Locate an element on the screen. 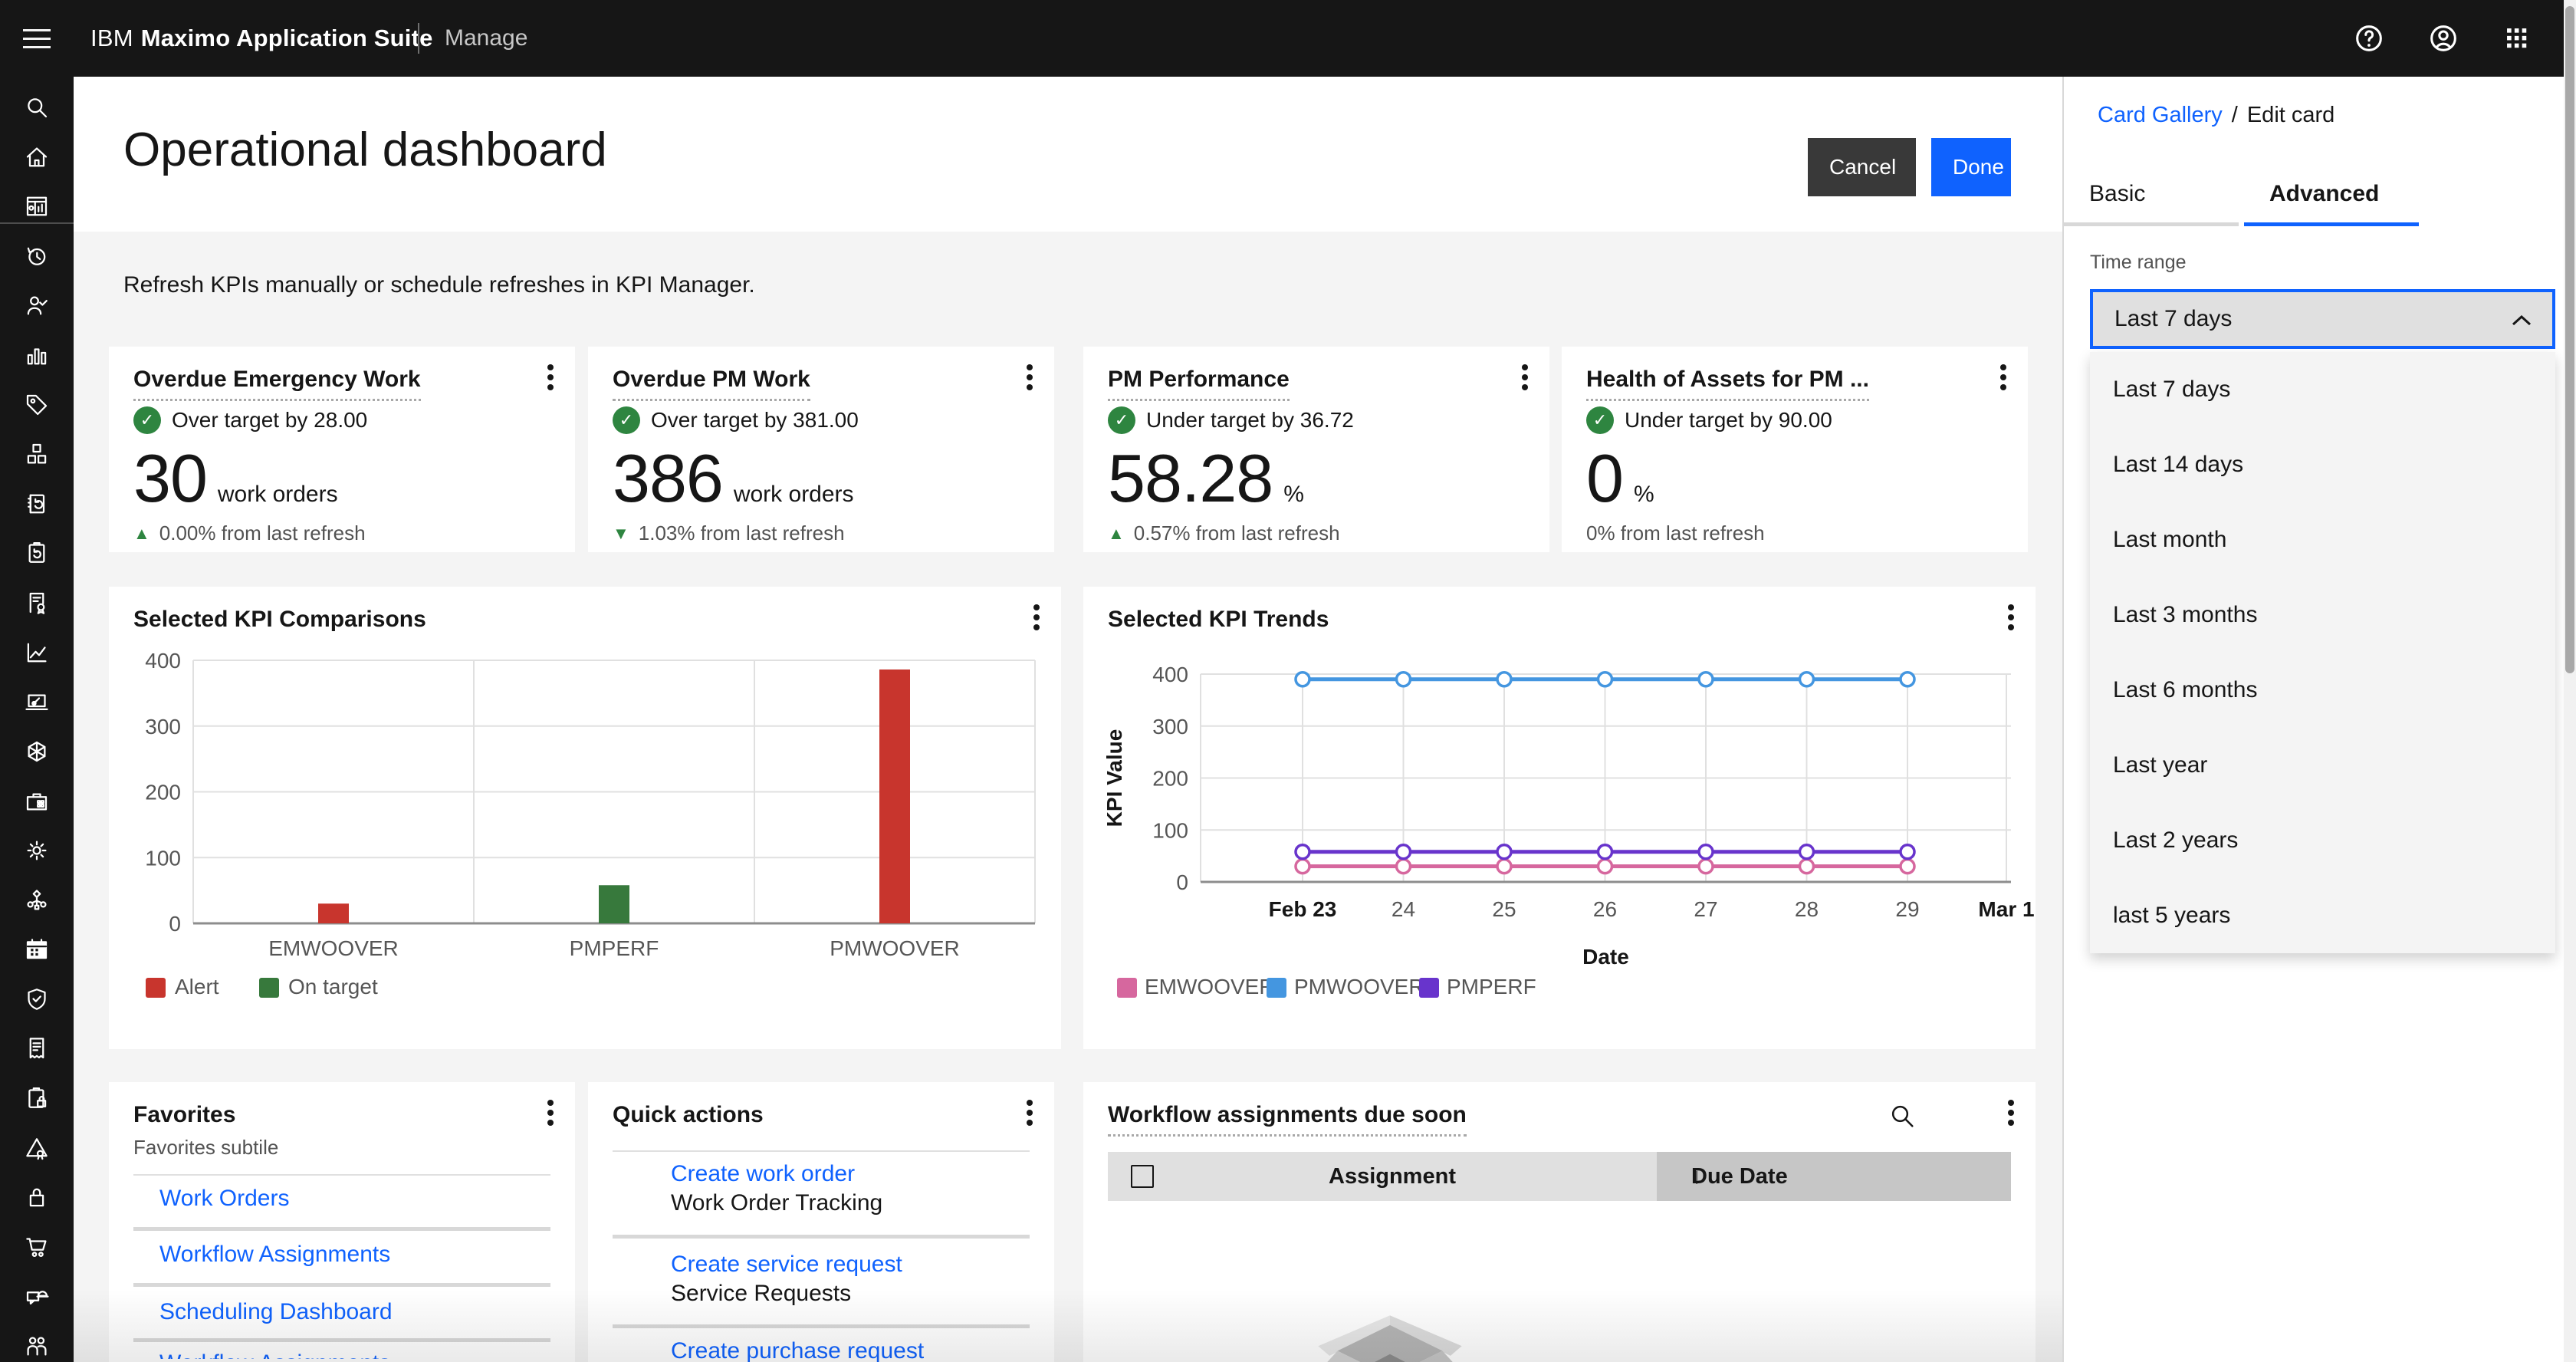  kpi-trend-row: 0% from last refresh is located at coordinates (1675, 533).